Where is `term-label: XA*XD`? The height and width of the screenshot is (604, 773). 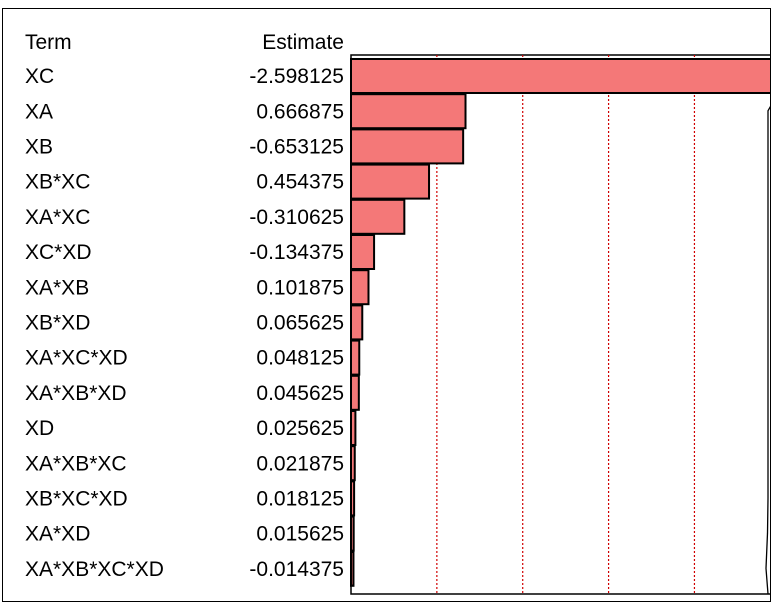
term-label: XA*XD is located at coordinates (57, 534).